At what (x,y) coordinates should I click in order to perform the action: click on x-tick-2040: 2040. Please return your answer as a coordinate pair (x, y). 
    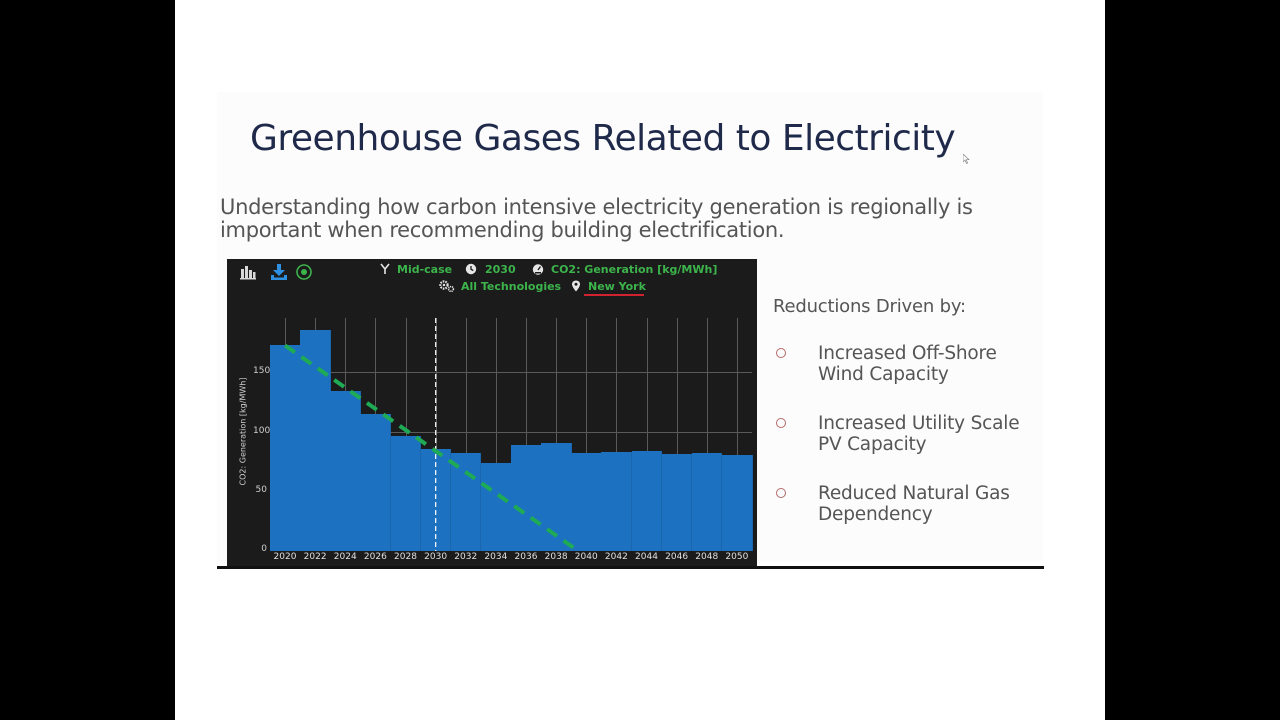
    Looking at the image, I should click on (586, 557).